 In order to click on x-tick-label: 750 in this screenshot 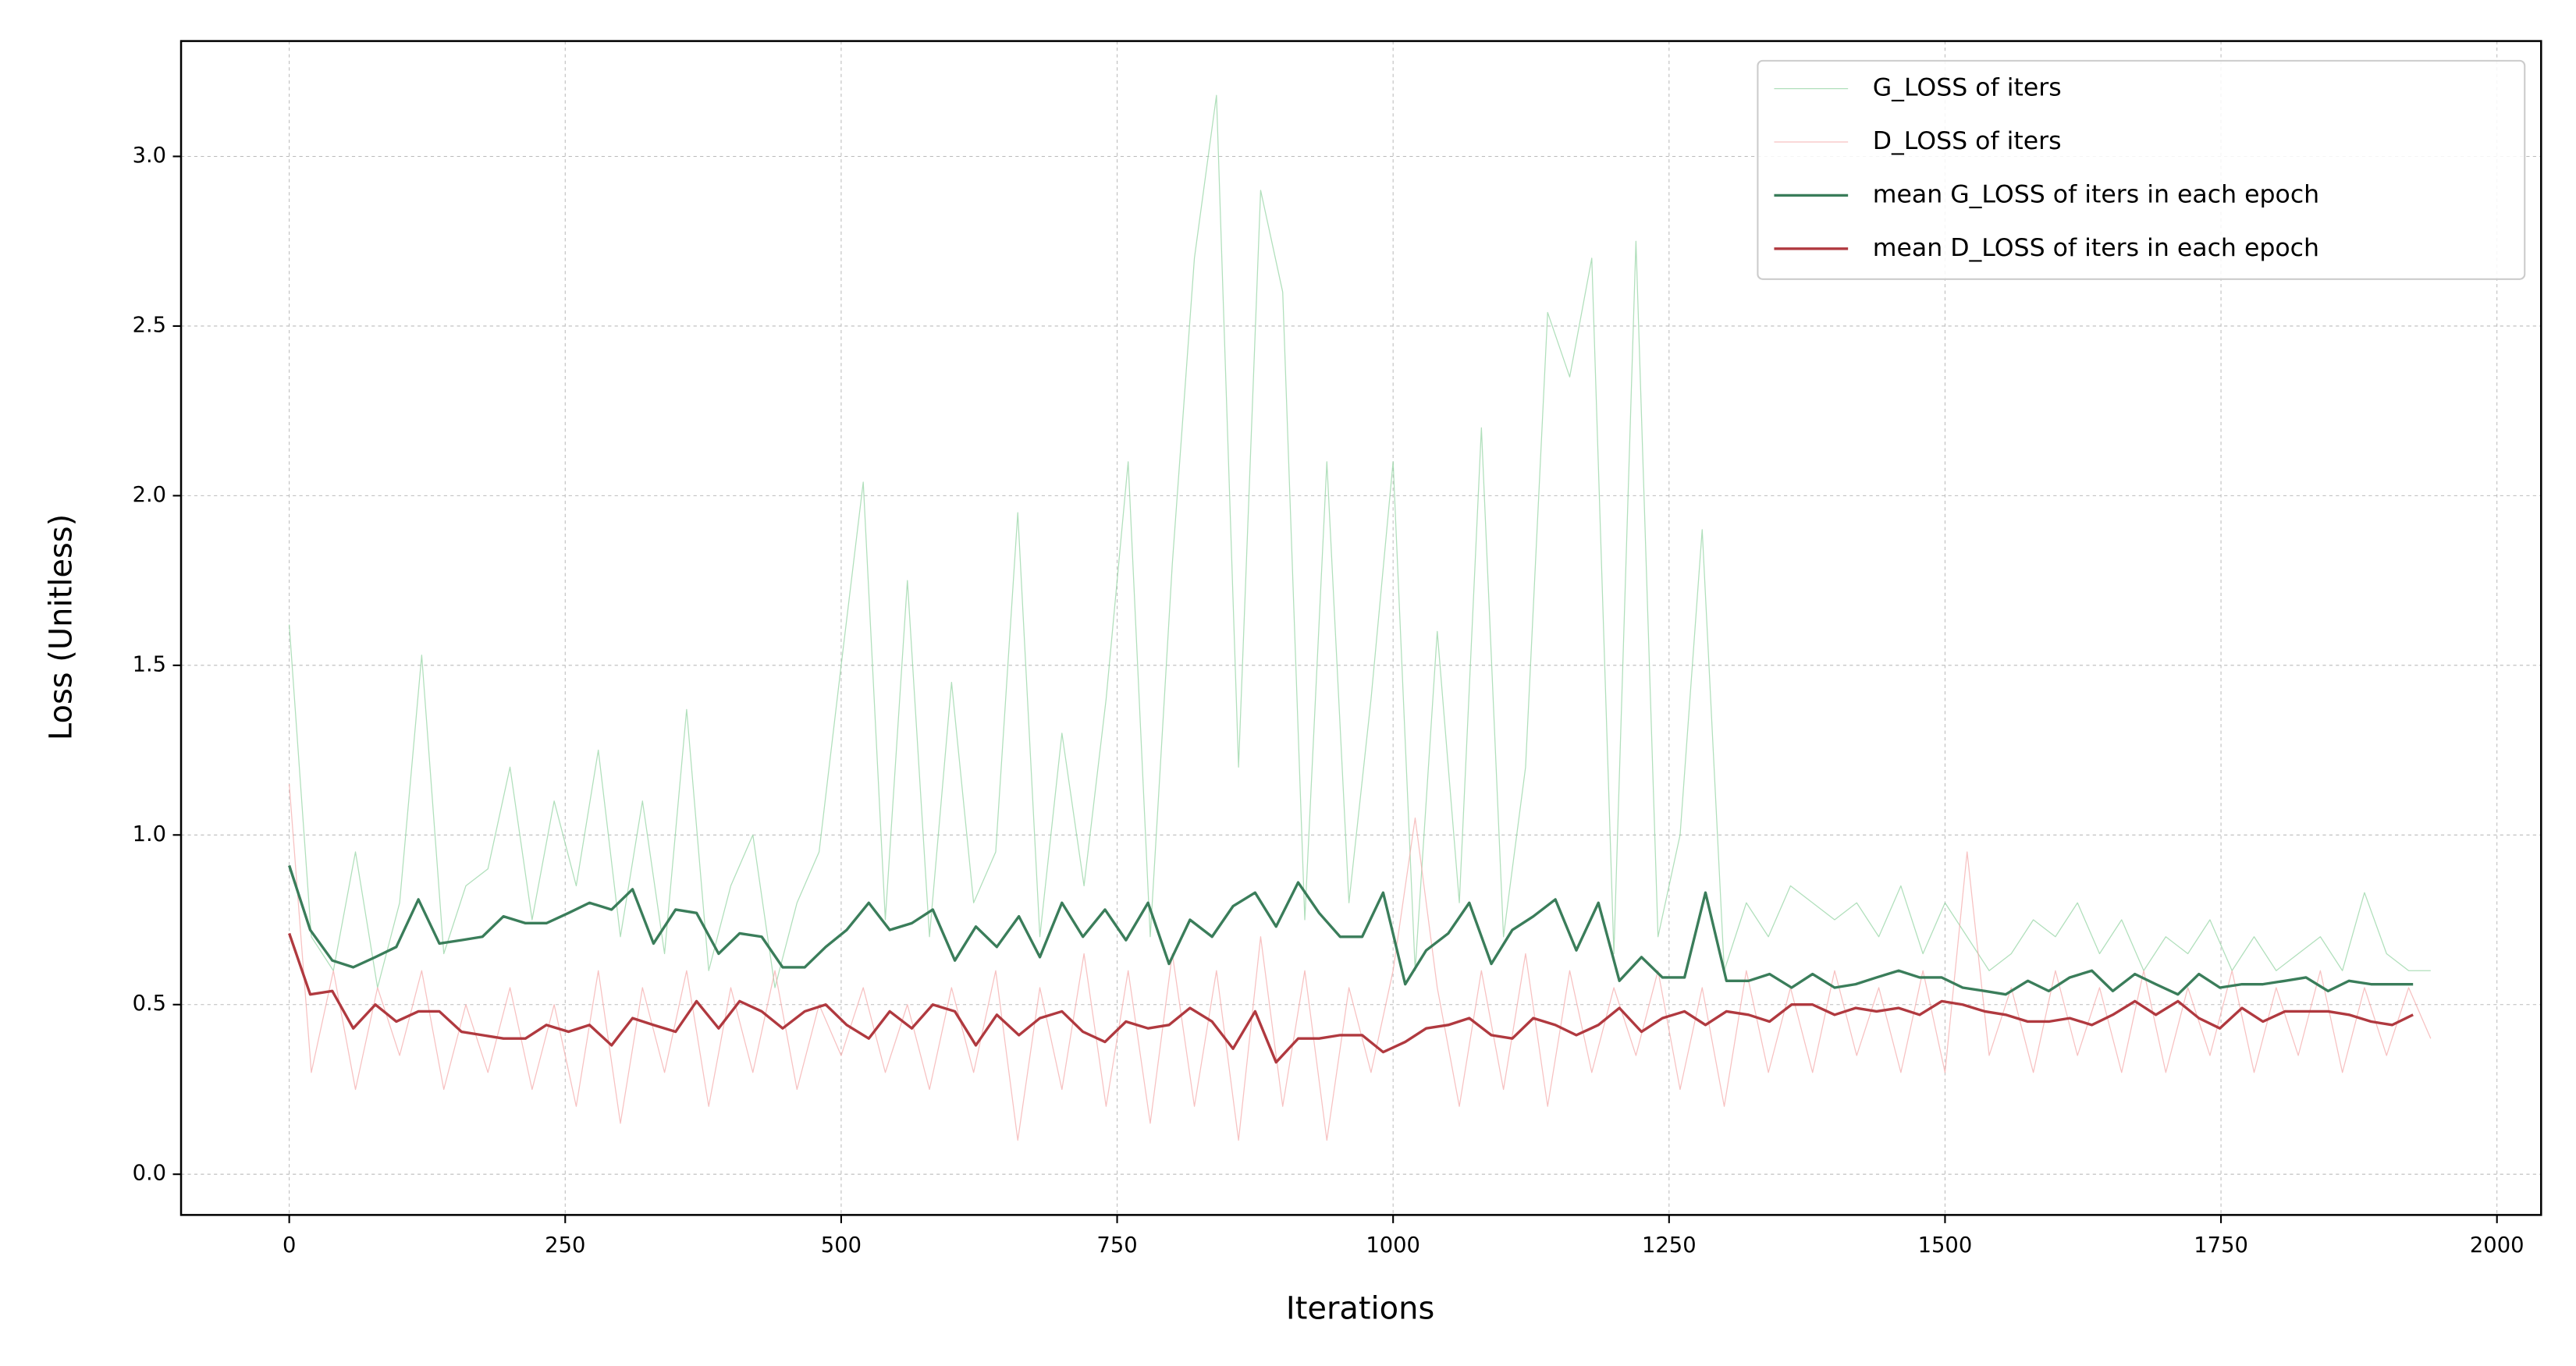, I will do `click(1116, 1245)`.